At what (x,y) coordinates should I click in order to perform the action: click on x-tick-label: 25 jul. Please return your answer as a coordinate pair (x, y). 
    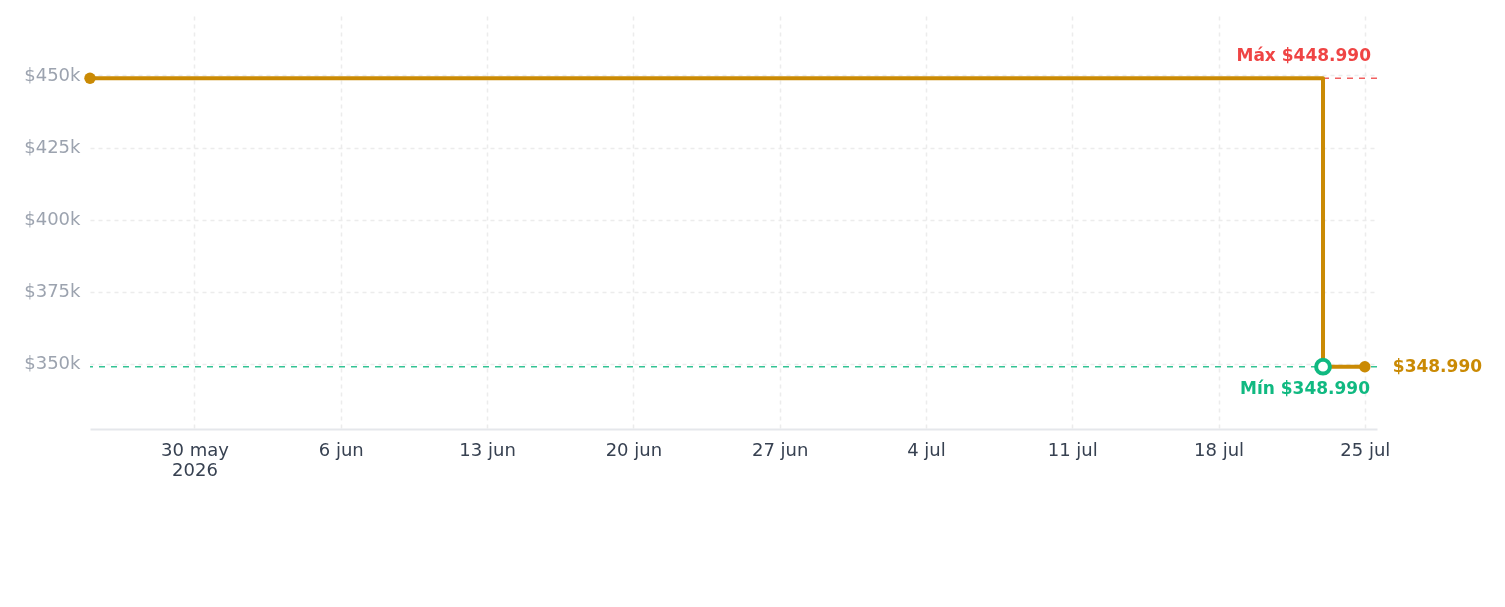
    Looking at the image, I should click on (1365, 449).